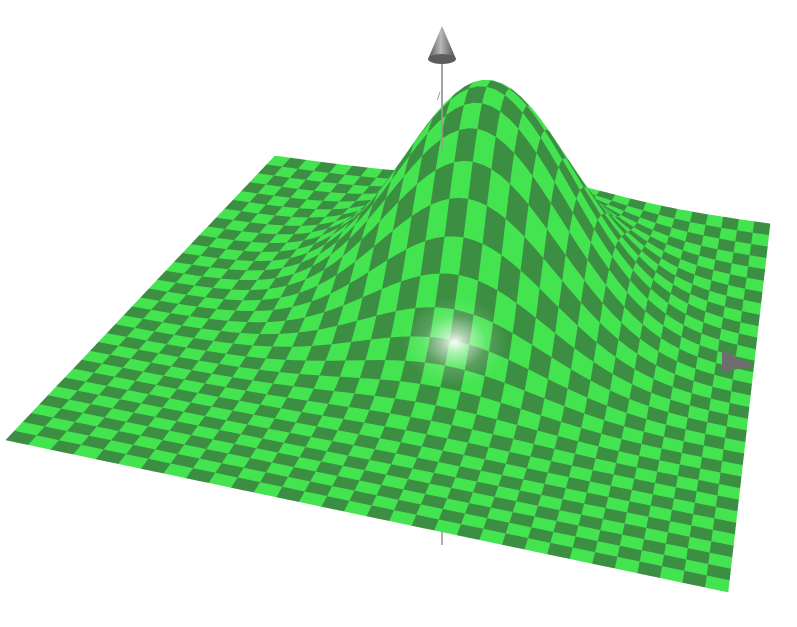  What do you see at coordinates (455, 342) in the screenshot?
I see `specular-highlight` at bounding box center [455, 342].